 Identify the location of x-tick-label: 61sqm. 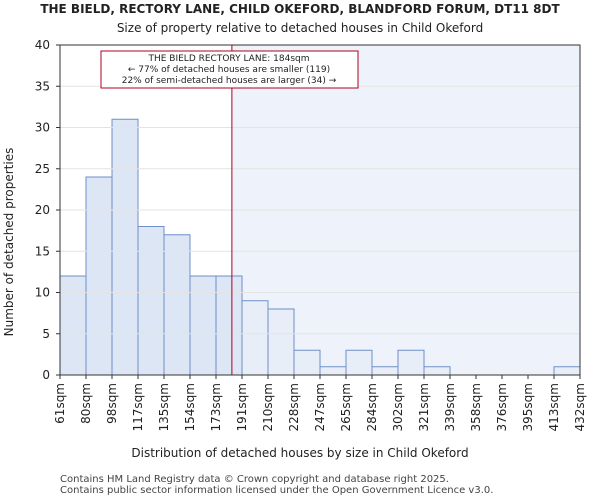
(60, 403).